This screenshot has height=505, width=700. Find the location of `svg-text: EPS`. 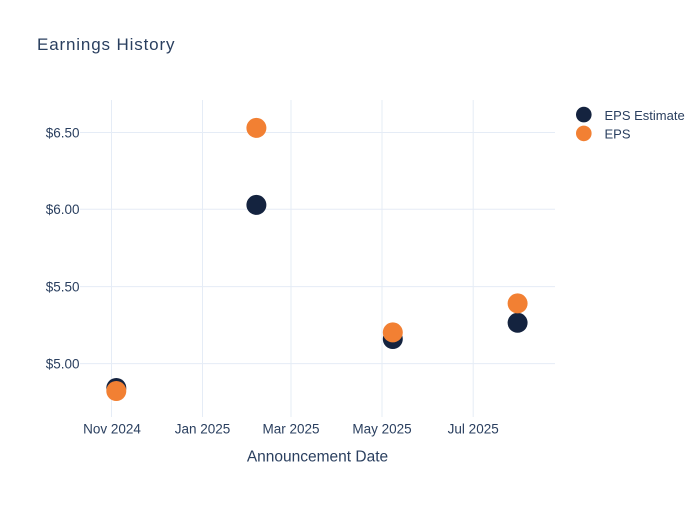

svg-text: EPS is located at coordinates (618, 134).